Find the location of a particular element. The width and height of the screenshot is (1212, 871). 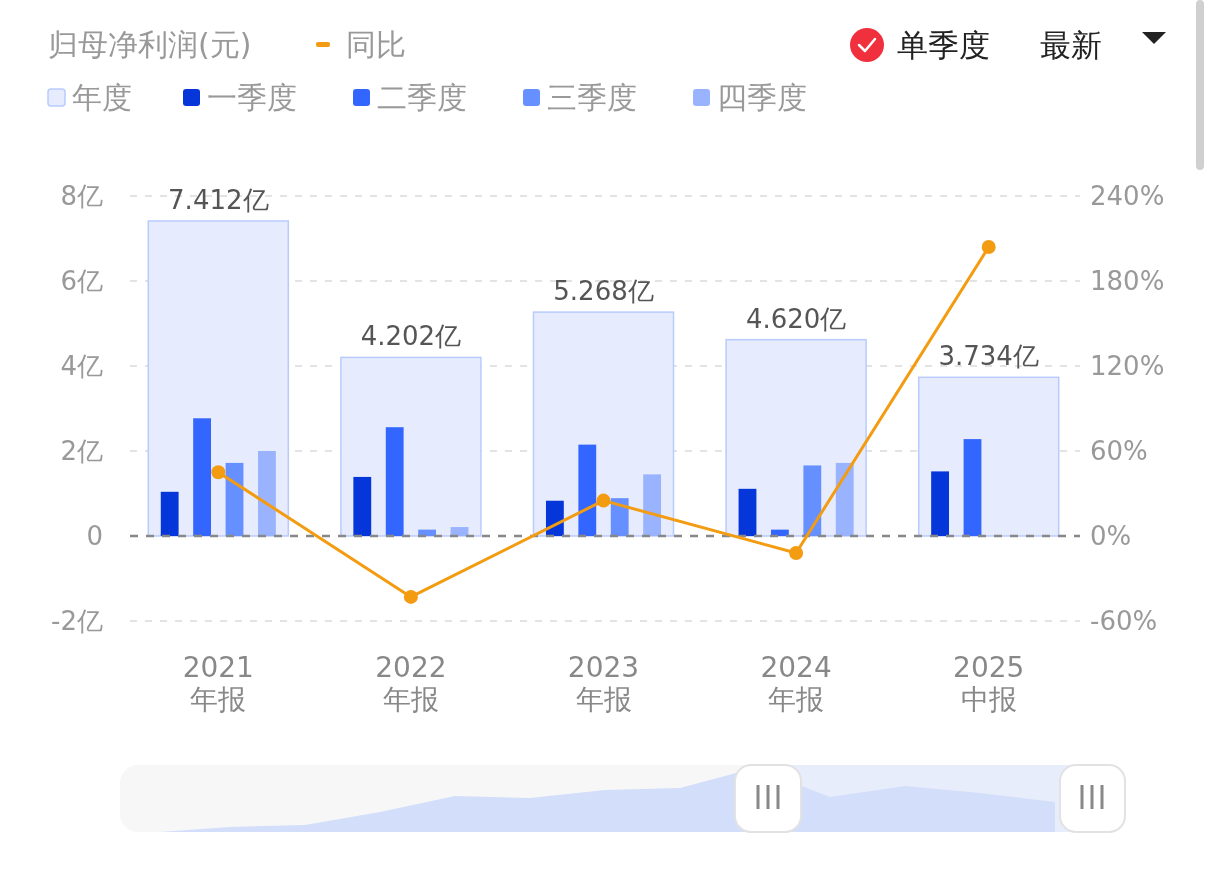

y-tick-label: 4亿 is located at coordinates (81, 366).